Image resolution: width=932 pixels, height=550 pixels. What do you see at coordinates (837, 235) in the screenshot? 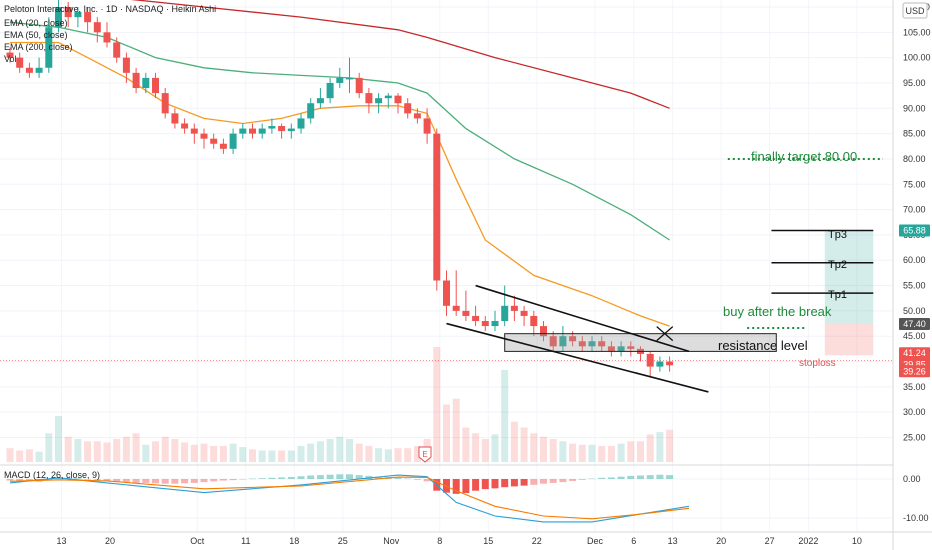
I see `tp3-label: Tp3` at bounding box center [837, 235].